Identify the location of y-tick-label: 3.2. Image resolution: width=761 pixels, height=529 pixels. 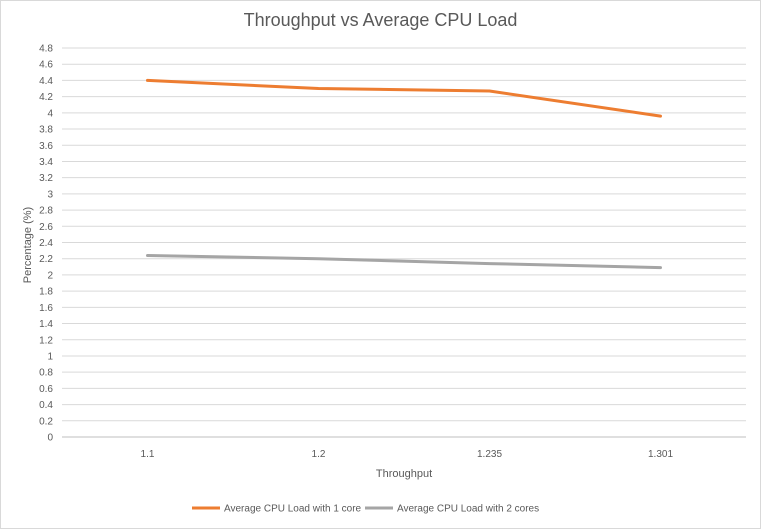
(46, 178).